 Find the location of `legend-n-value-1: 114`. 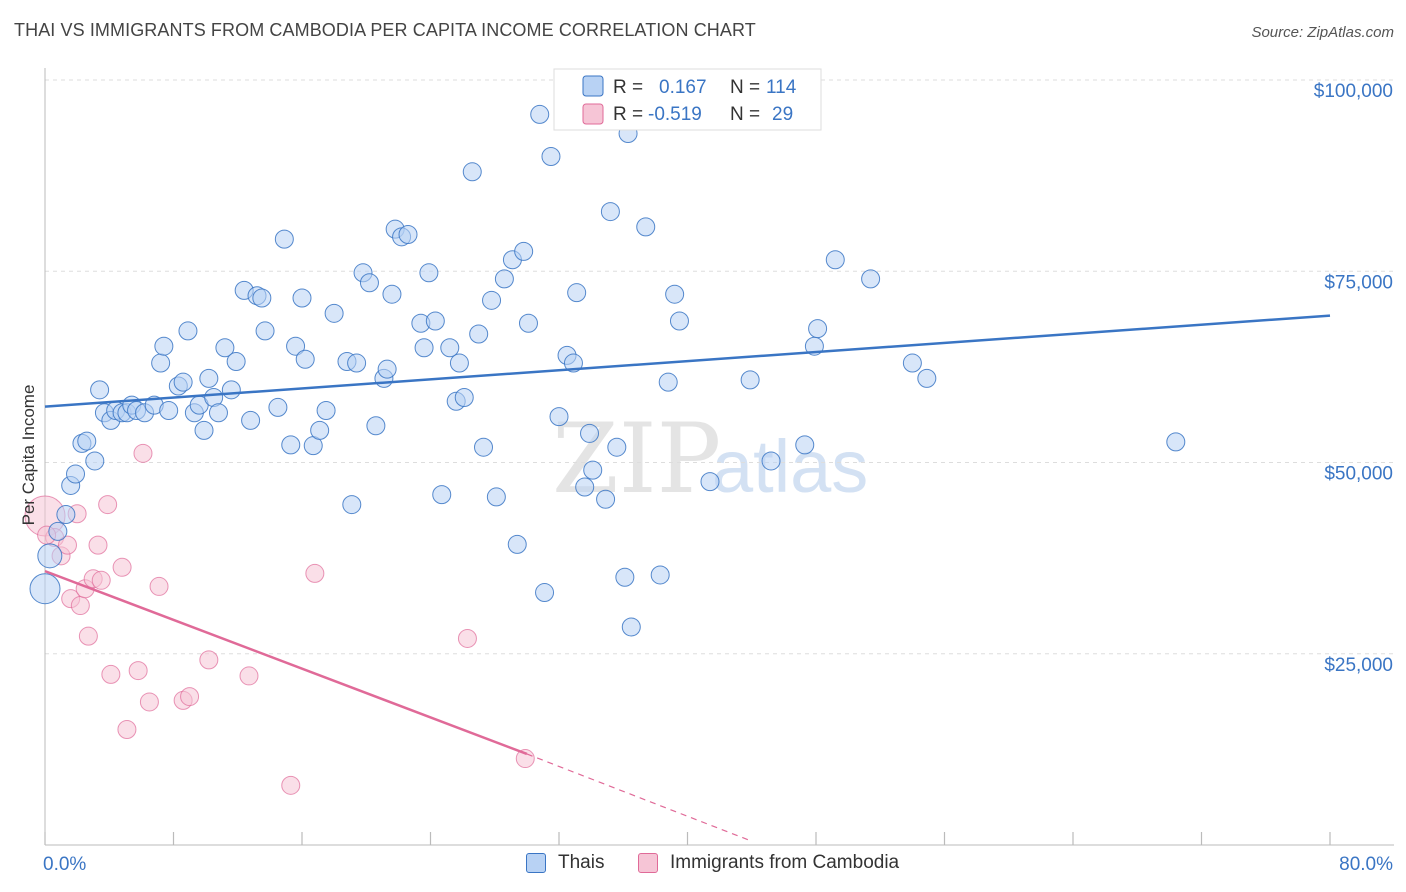

legend-n-value-1: 114 is located at coordinates (781, 87).